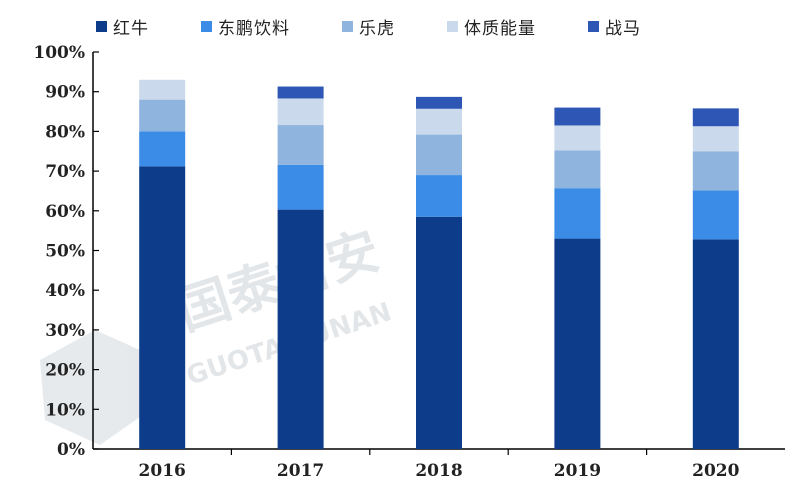 The height and width of the screenshot is (488, 800). I want to click on y-tick-label: 30%, so click(65, 331).